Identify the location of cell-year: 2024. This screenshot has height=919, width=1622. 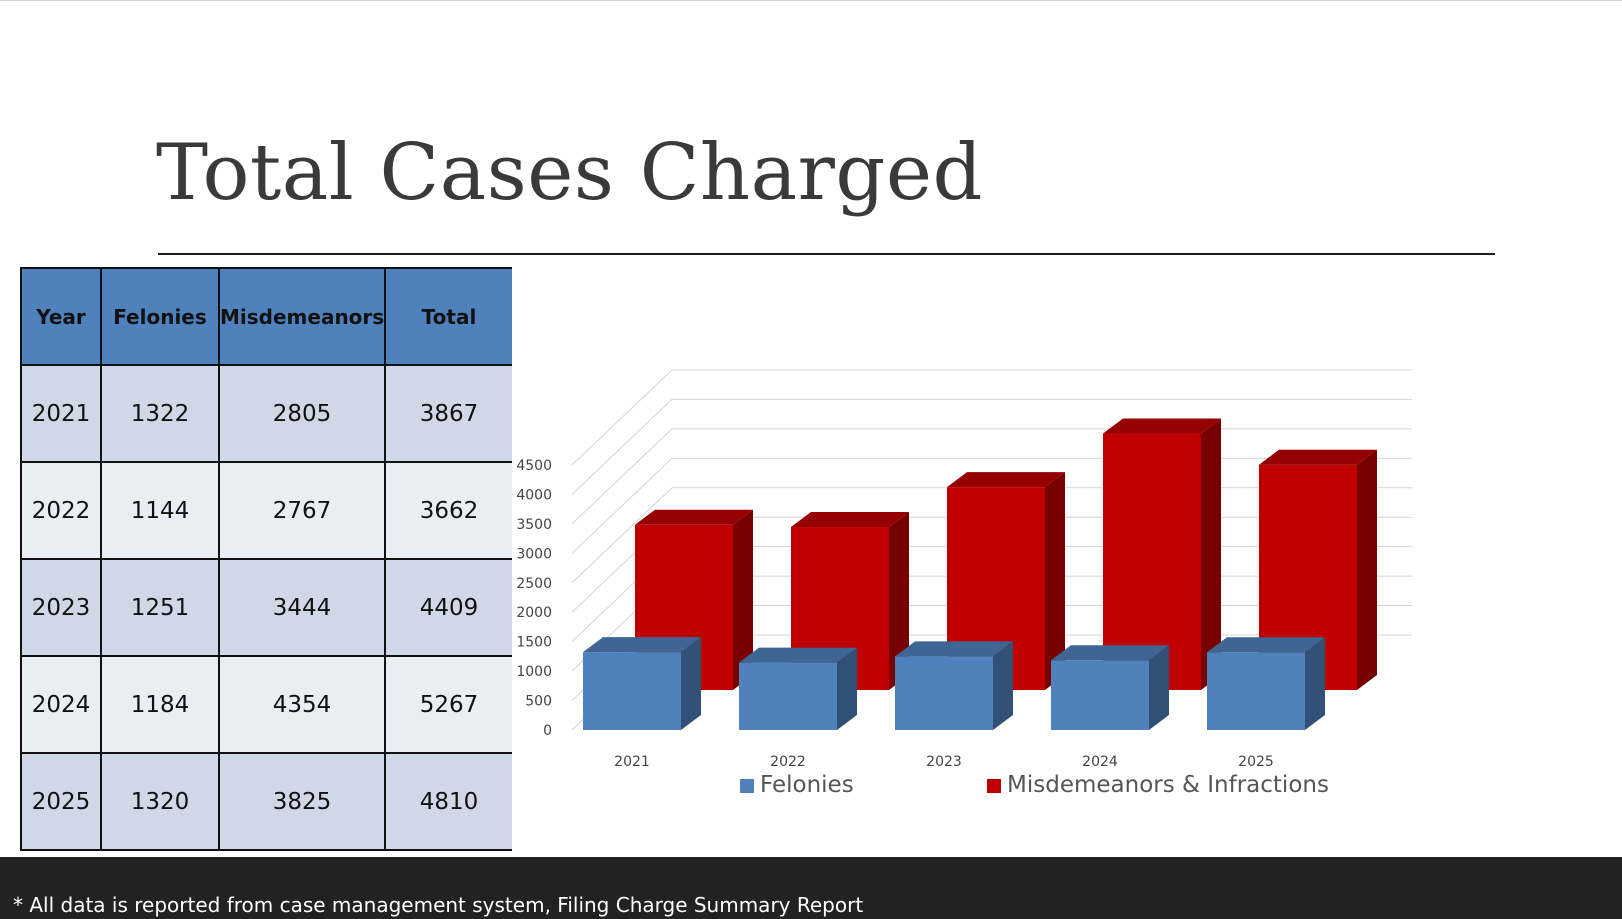
(61, 704).